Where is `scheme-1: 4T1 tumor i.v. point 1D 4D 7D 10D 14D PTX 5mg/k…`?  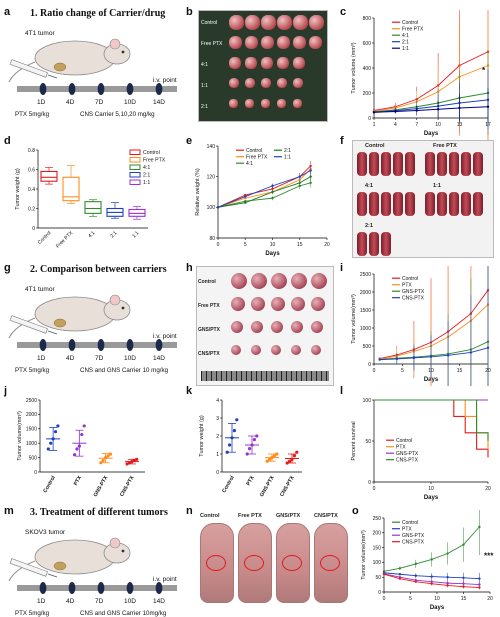
scheme-1: 4T1 tumor i.v. point 1D 4D 7D 10D 14D PTX 5mg/k… is located at coordinates (95, 70).